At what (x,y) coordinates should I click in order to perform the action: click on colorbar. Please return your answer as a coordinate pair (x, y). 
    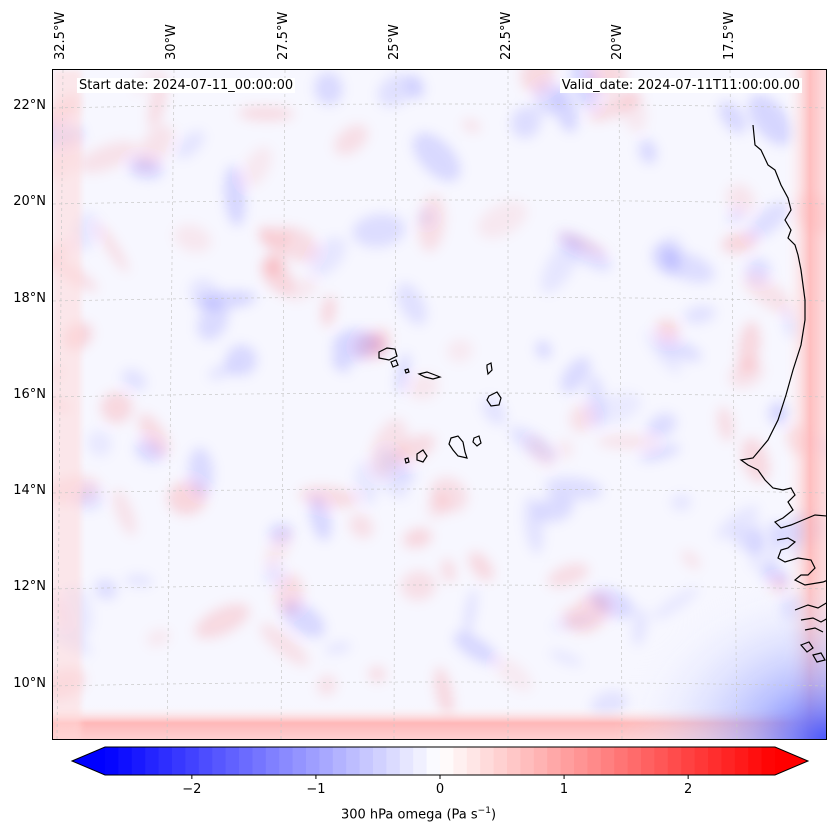
    Looking at the image, I should click on (440, 762).